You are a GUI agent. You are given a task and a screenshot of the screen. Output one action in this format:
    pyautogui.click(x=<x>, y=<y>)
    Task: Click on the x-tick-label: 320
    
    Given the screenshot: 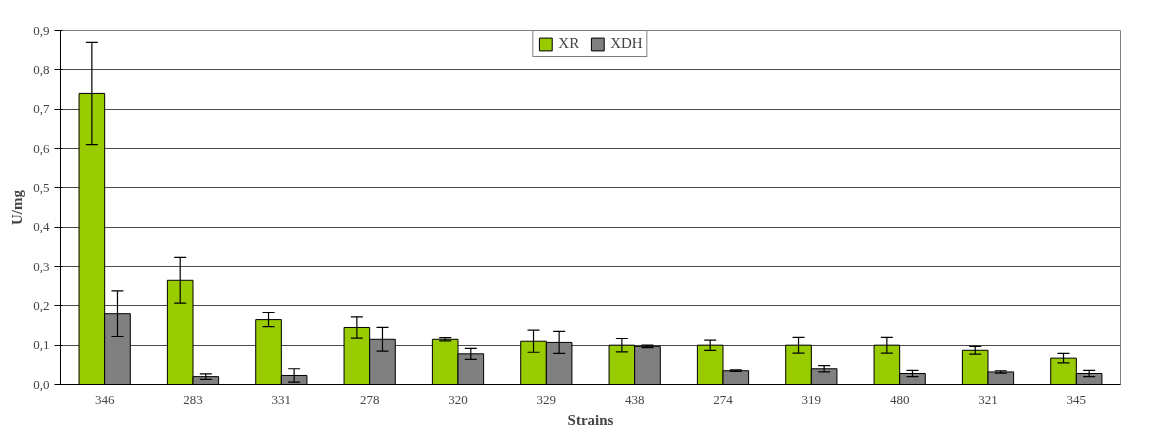 What is the action you would take?
    pyautogui.click(x=458, y=399)
    